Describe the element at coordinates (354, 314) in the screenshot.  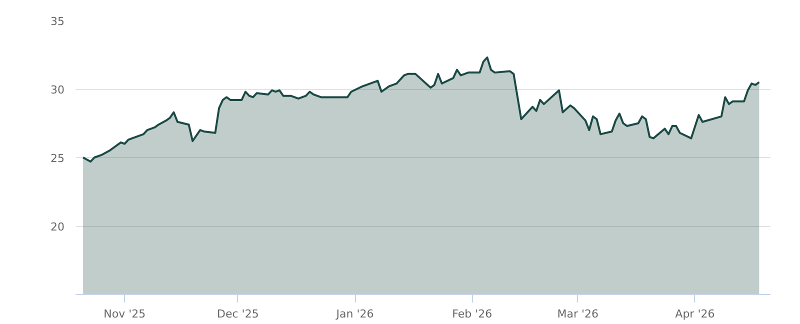
I see `x-tick-label: Jan '26` at that location.